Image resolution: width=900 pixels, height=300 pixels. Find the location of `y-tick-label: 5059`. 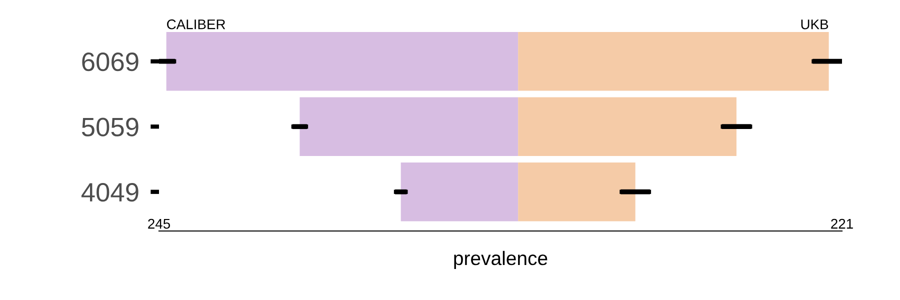

y-tick-label: 5059 is located at coordinates (110, 127).